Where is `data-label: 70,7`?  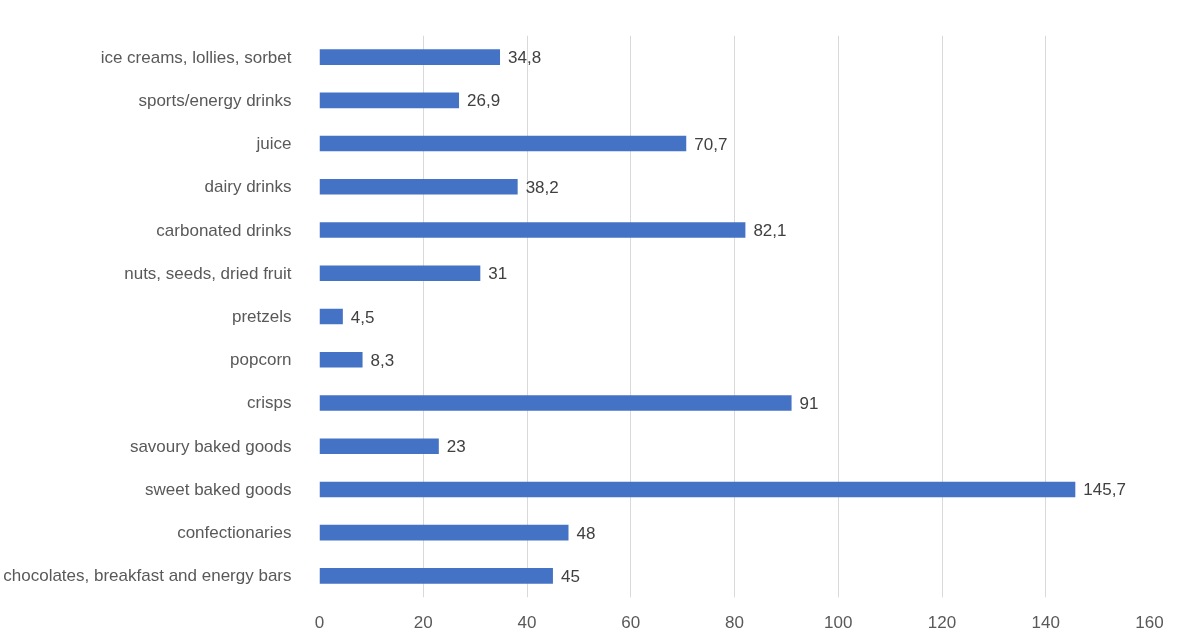 data-label: 70,7 is located at coordinates (711, 144).